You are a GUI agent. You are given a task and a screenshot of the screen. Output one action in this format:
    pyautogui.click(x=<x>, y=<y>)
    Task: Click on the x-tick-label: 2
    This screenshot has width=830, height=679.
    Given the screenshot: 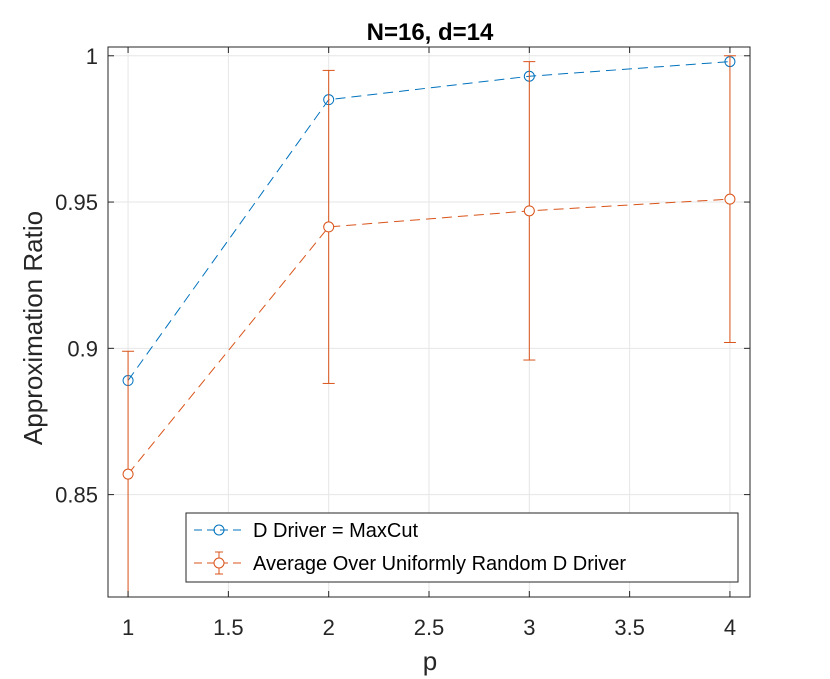 What is the action you would take?
    pyautogui.click(x=329, y=627)
    